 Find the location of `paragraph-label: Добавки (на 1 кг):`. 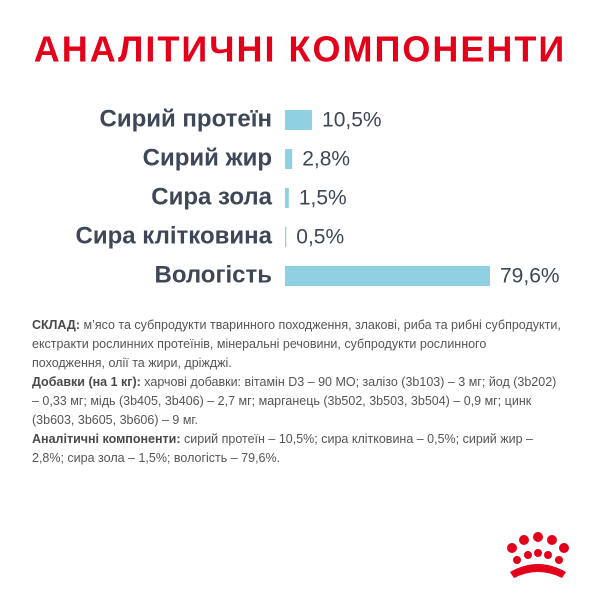

paragraph-label: Добавки (на 1 кг): is located at coordinates (86, 382).